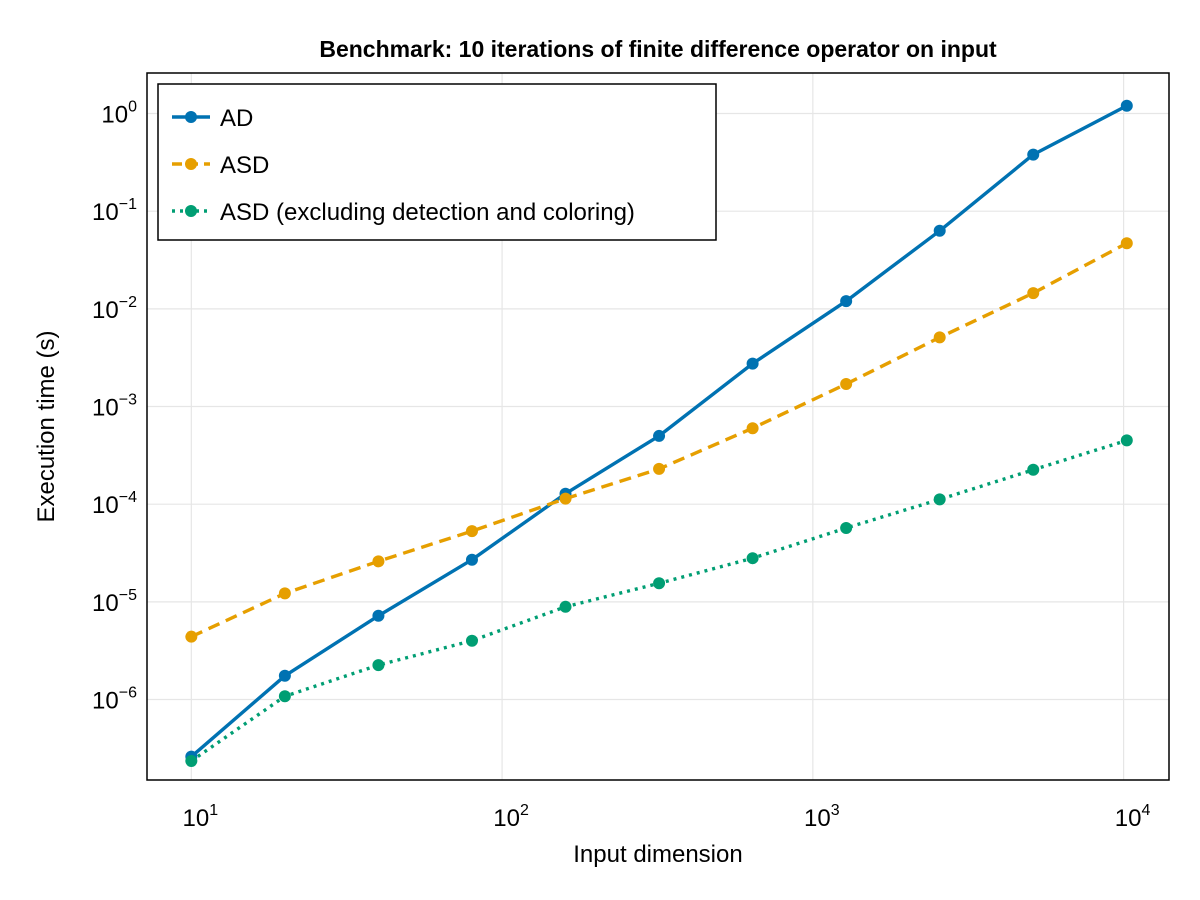 The height and width of the screenshot is (900, 1200). I want to click on y-tick-label: 10⁻³, so click(114, 407).